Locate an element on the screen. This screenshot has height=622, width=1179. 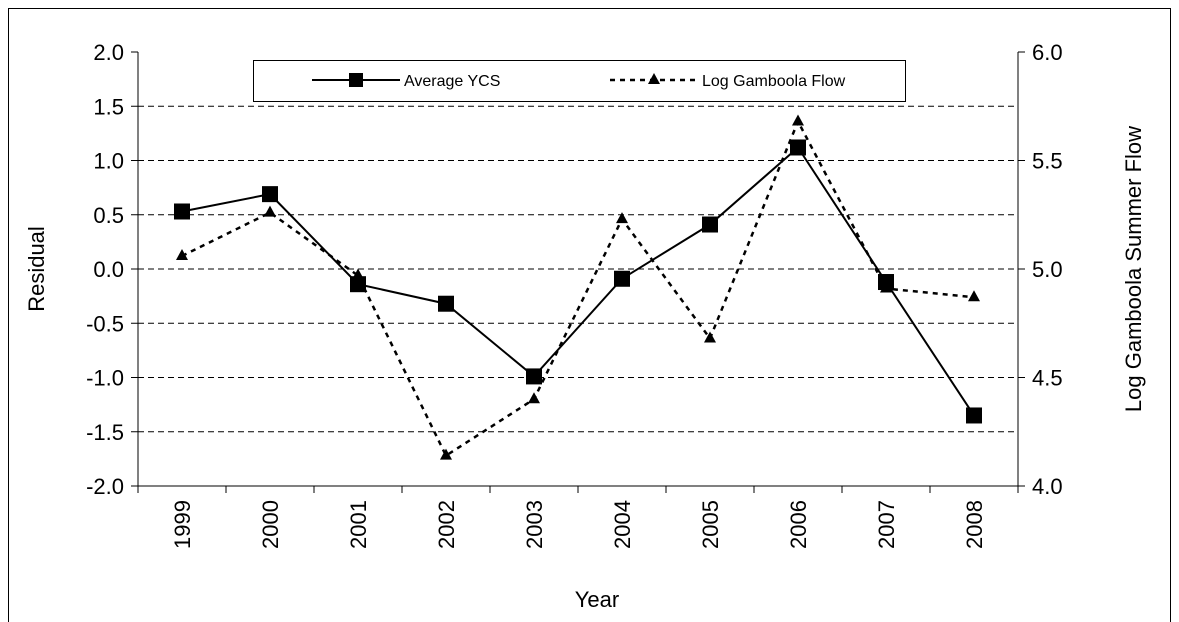
y-tick-label: 0.5 is located at coordinates (108, 215).